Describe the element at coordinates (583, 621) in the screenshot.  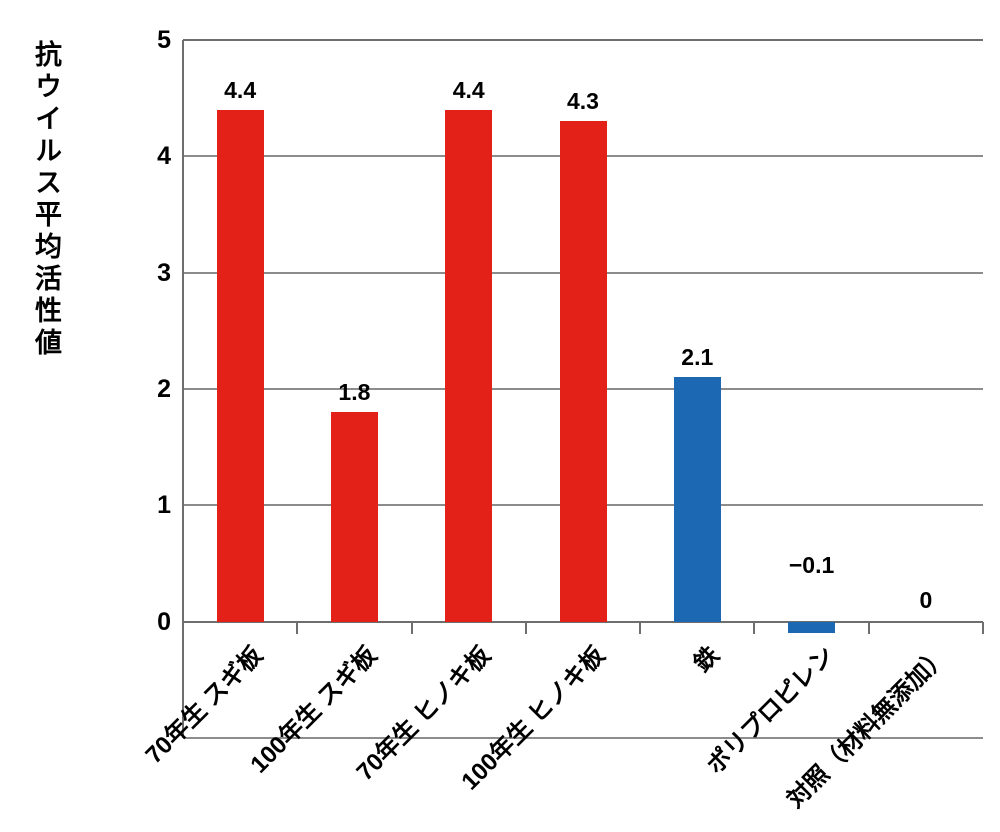
I see `x-axis-zero-line` at that location.